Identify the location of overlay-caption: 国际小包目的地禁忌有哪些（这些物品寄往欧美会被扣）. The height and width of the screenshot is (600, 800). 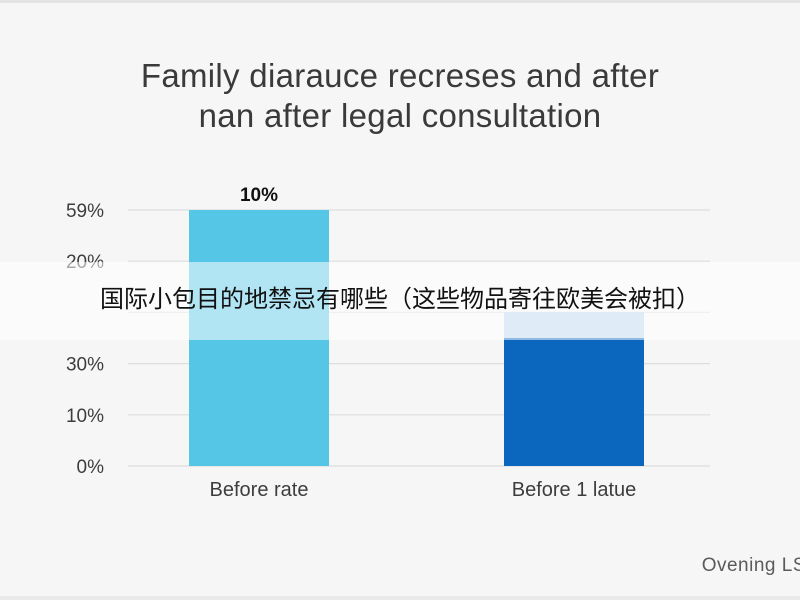
(400, 299).